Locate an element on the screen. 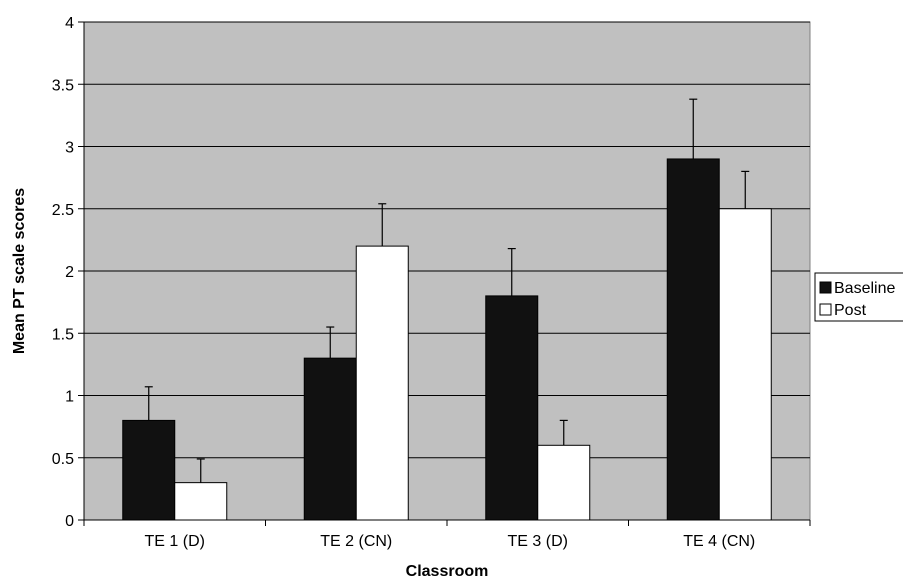  y-tick-label: 3.5 is located at coordinates (63, 85).